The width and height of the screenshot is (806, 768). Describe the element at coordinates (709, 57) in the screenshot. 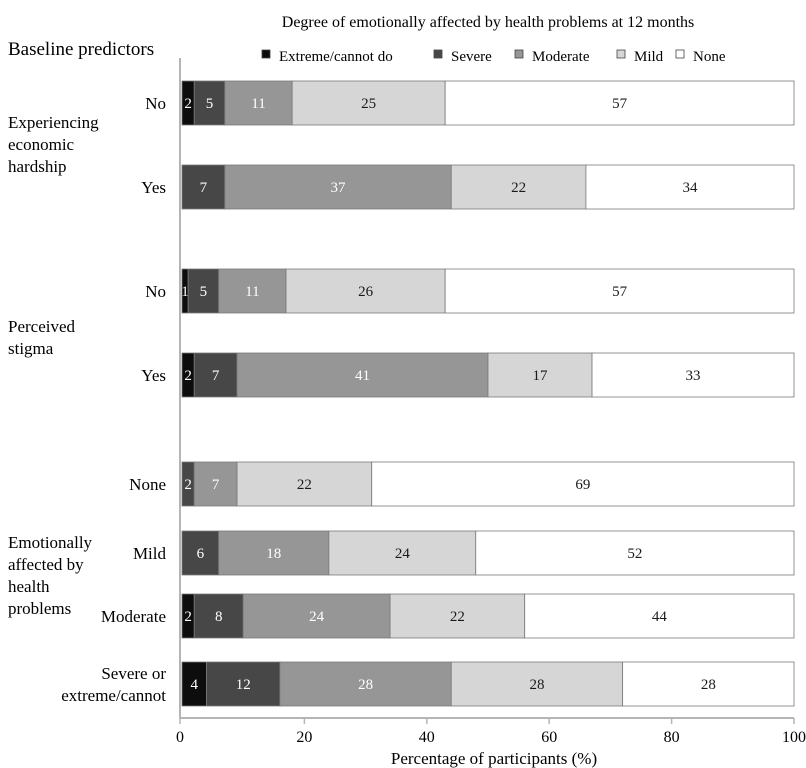

I see `legend-label-none: None` at that location.